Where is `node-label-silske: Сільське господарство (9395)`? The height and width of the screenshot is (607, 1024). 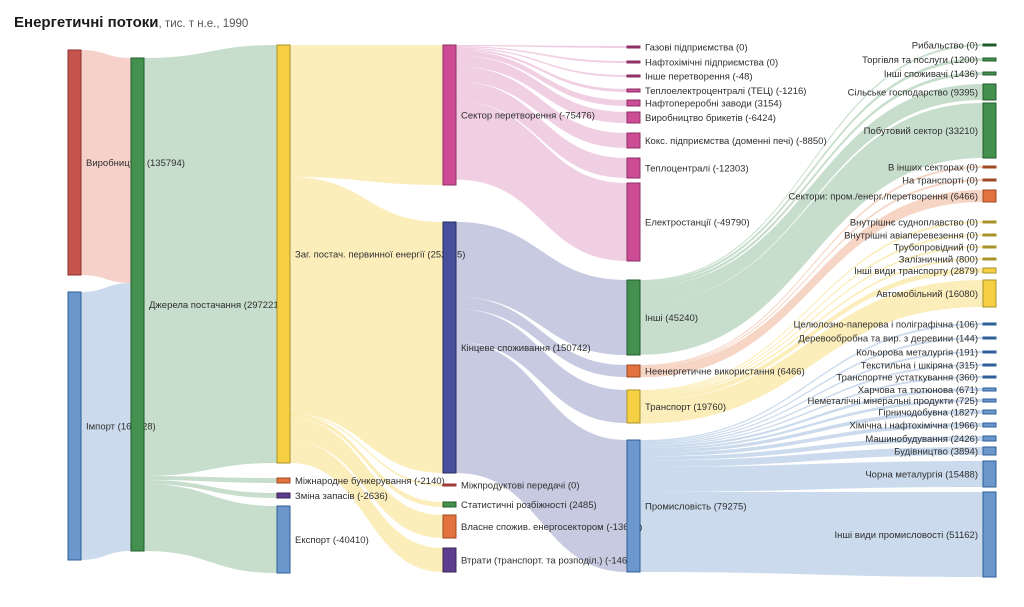 node-label-silske: Сільське господарство (9395) is located at coordinates (913, 92).